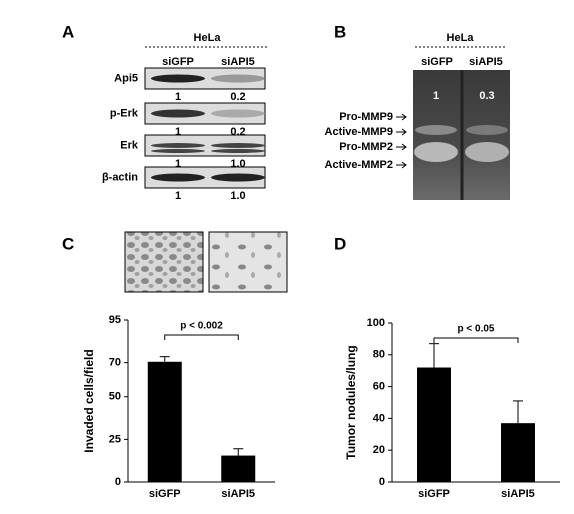 The height and width of the screenshot is (514, 574). Describe the element at coordinates (126, 78) in the screenshot. I see `row-label: Api5` at that location.